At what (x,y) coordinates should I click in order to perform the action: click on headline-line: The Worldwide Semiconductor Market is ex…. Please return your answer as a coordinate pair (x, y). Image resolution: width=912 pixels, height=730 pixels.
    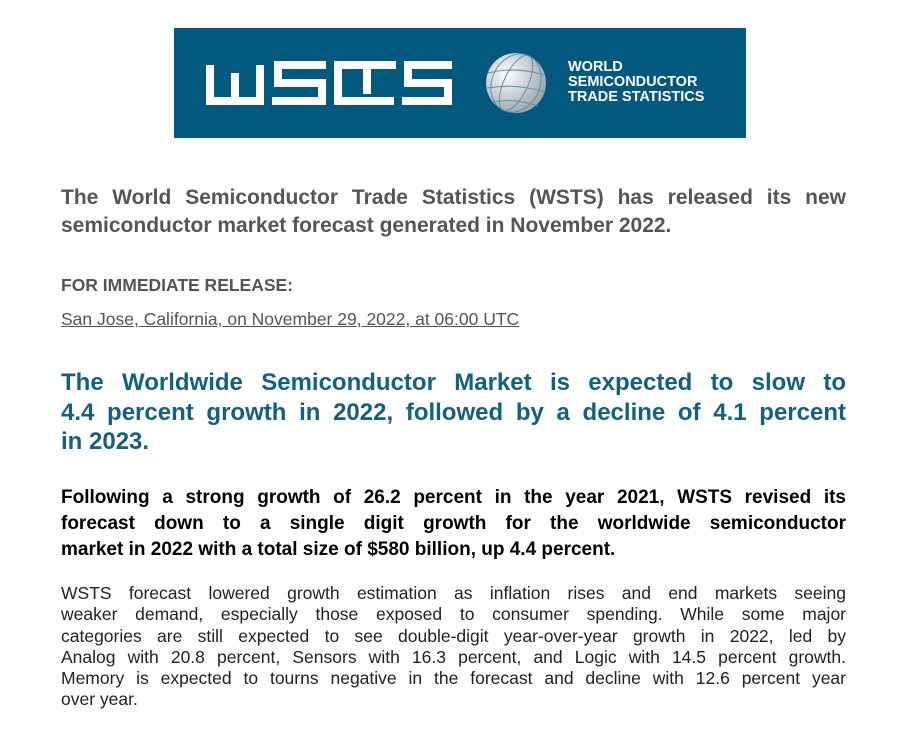
    Looking at the image, I should click on (453, 382).